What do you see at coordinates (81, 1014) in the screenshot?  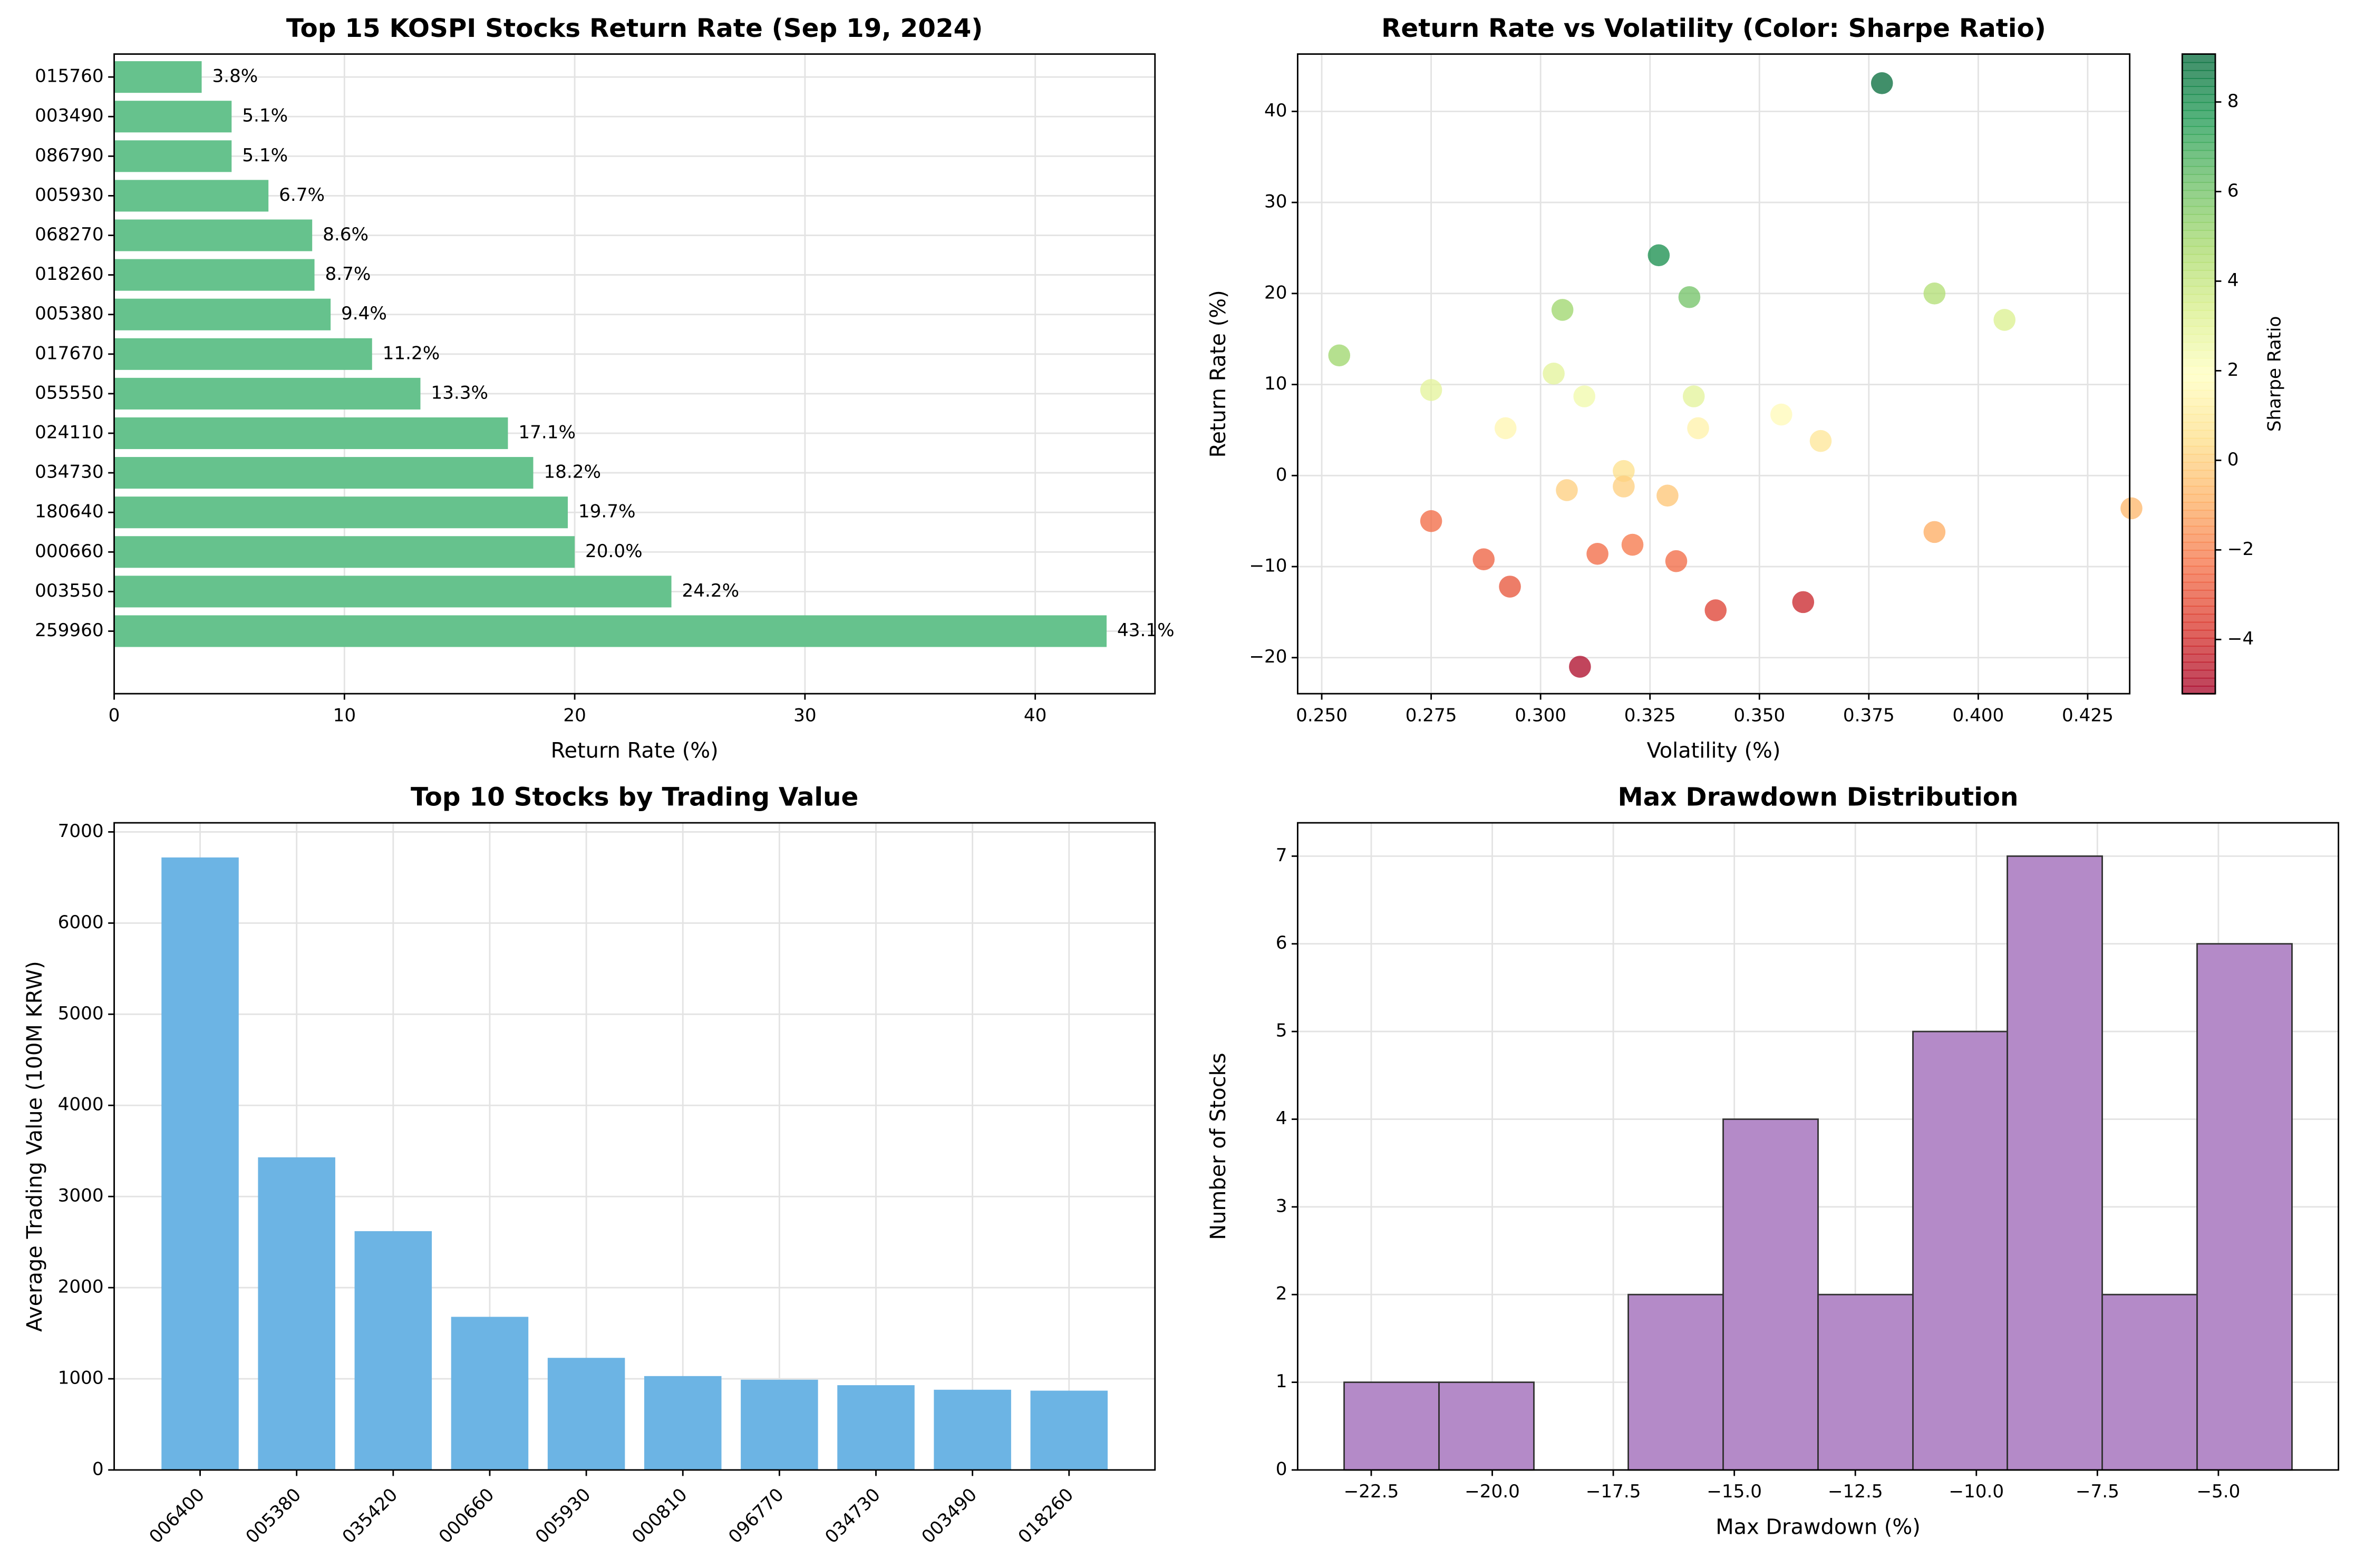 I see `y-tick-label: 5000` at bounding box center [81, 1014].